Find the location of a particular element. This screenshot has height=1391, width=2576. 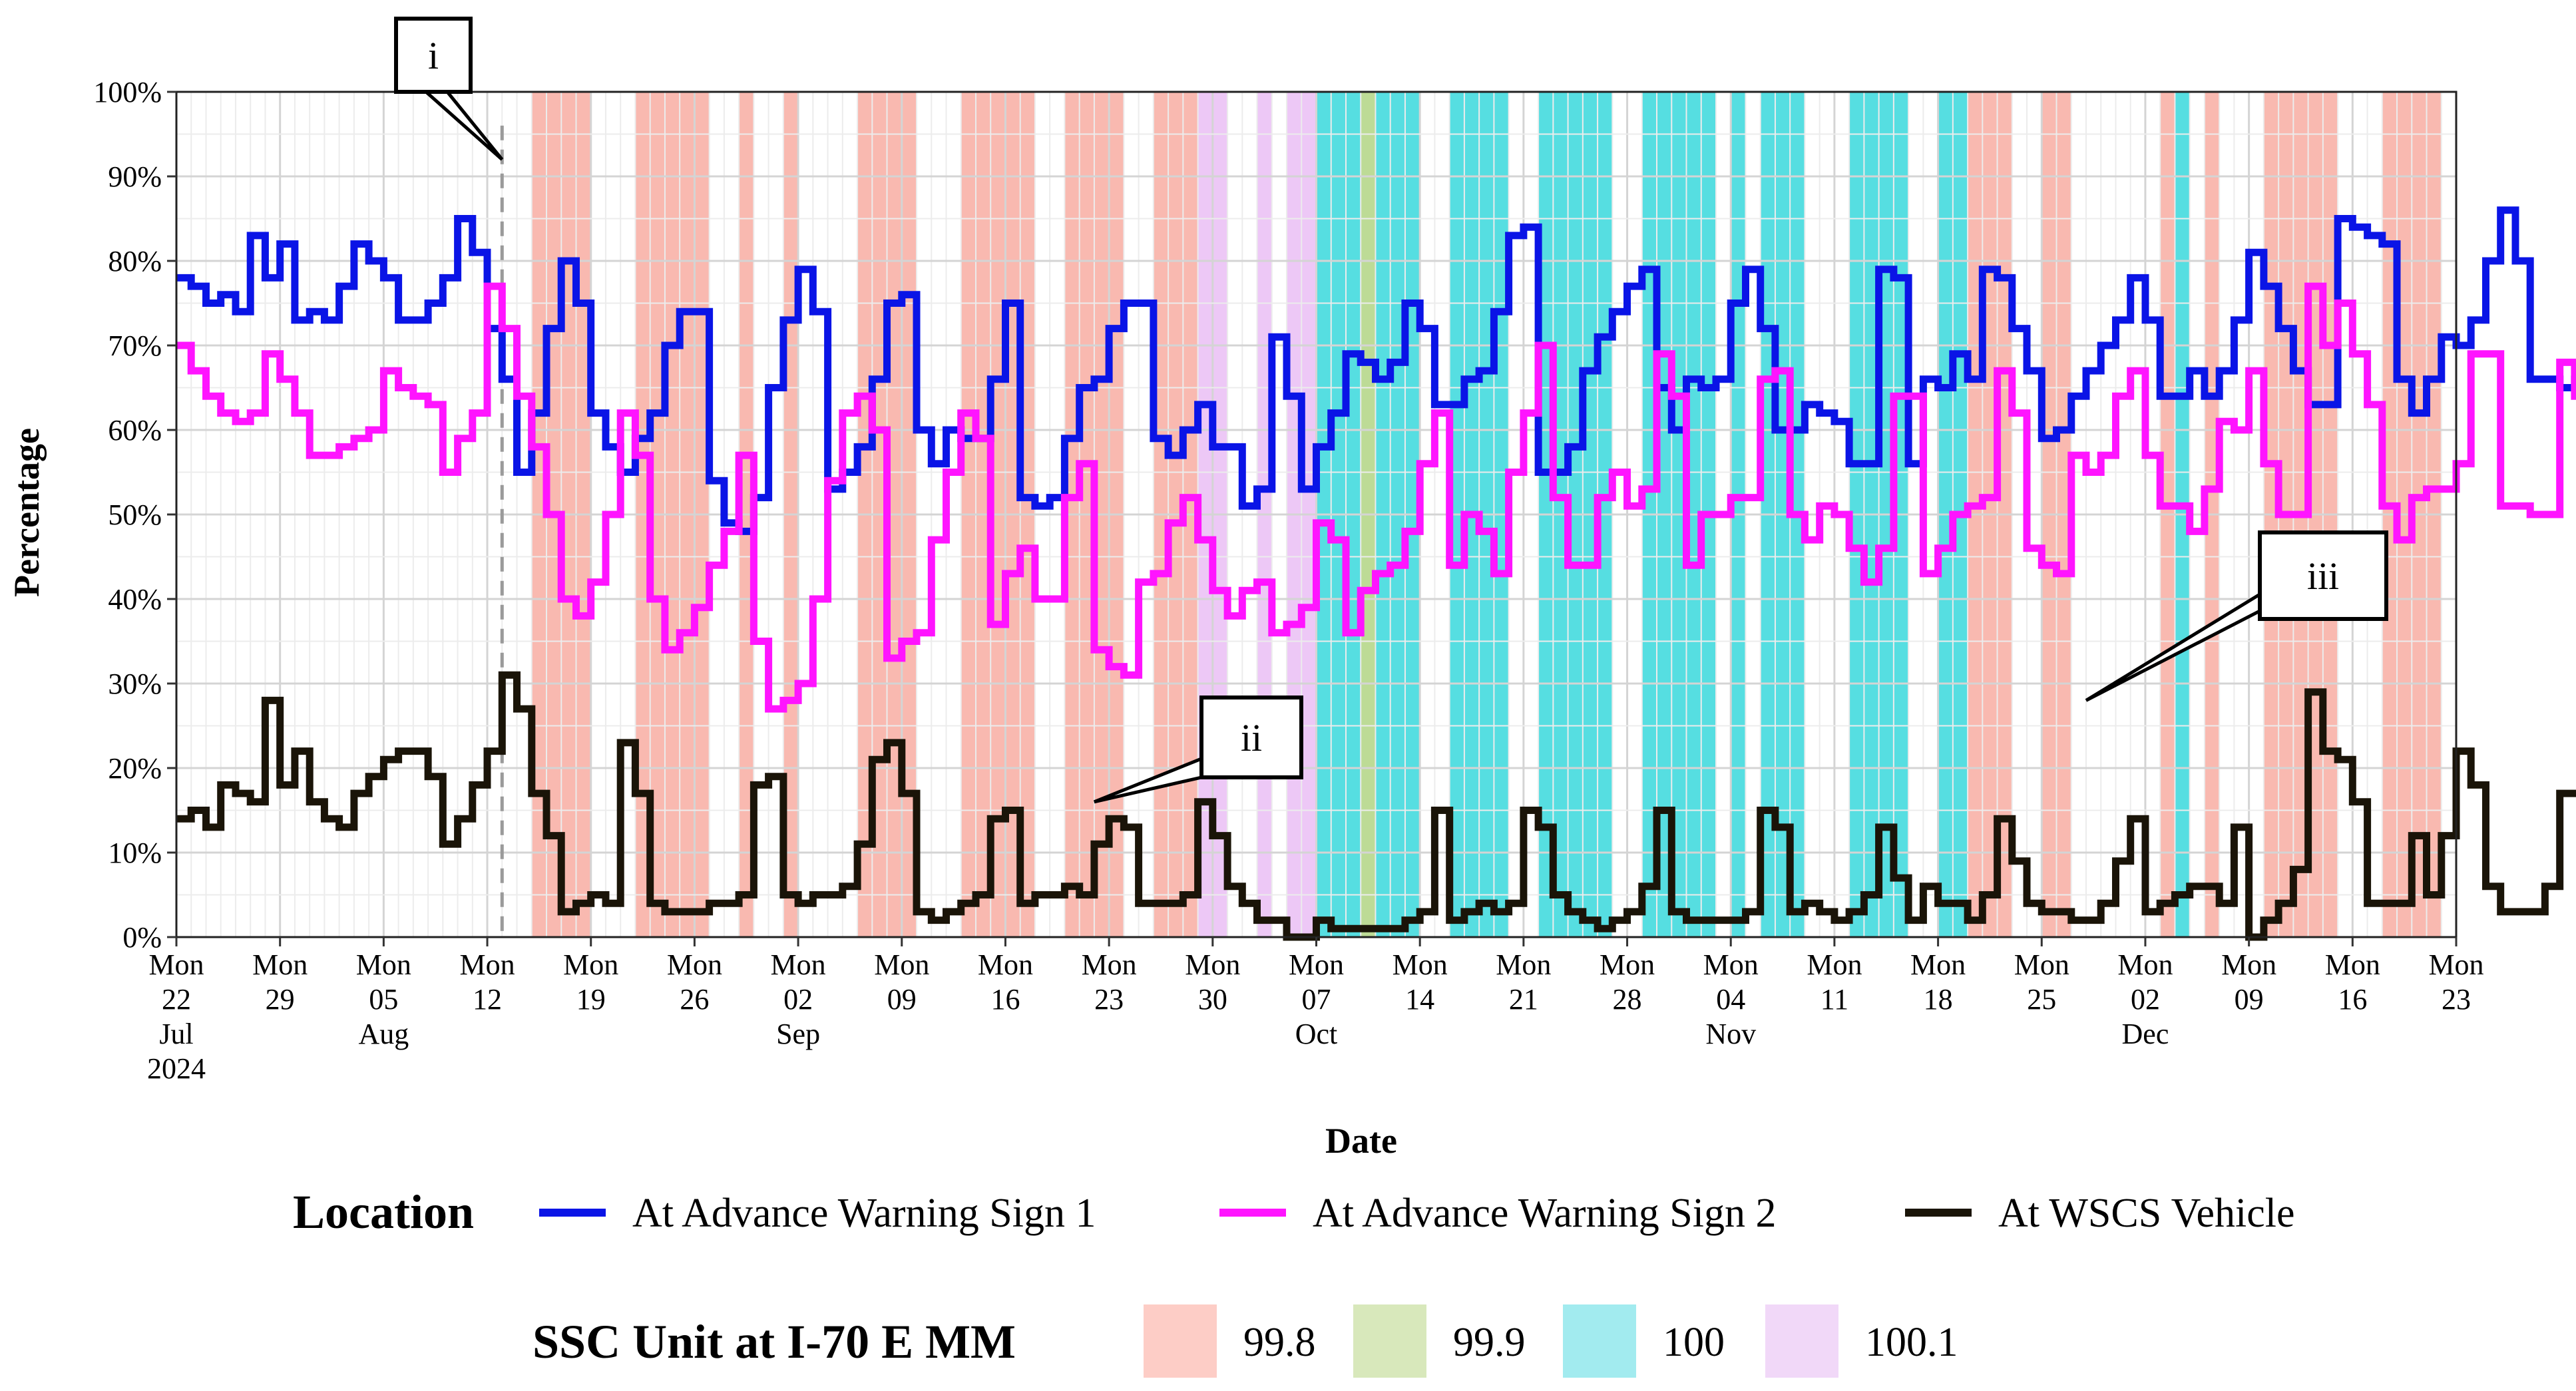

x-tick-label: 19 is located at coordinates (591, 999).